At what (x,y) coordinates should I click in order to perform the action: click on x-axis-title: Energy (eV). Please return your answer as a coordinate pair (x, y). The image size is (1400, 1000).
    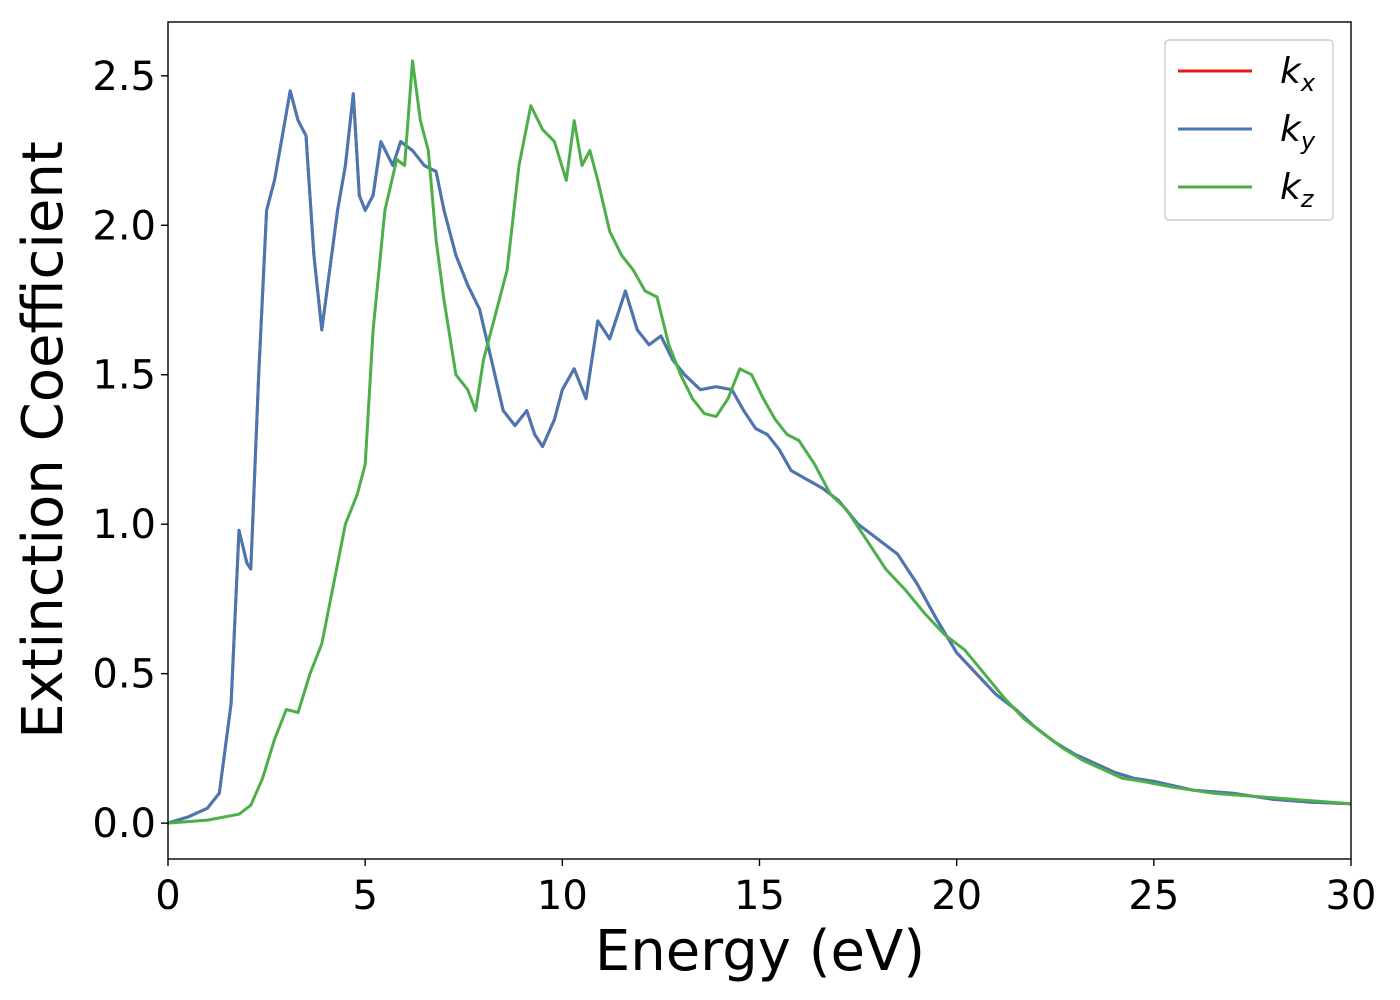
    Looking at the image, I should click on (760, 951).